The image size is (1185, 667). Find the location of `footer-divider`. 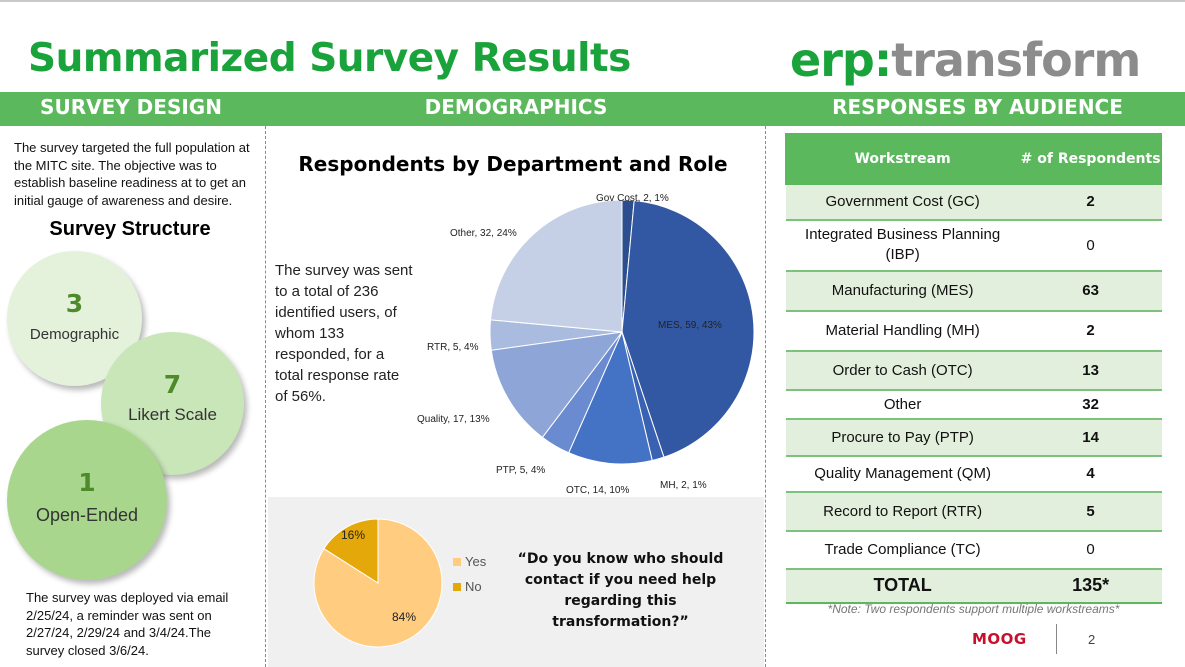

footer-divider is located at coordinates (1056, 639).